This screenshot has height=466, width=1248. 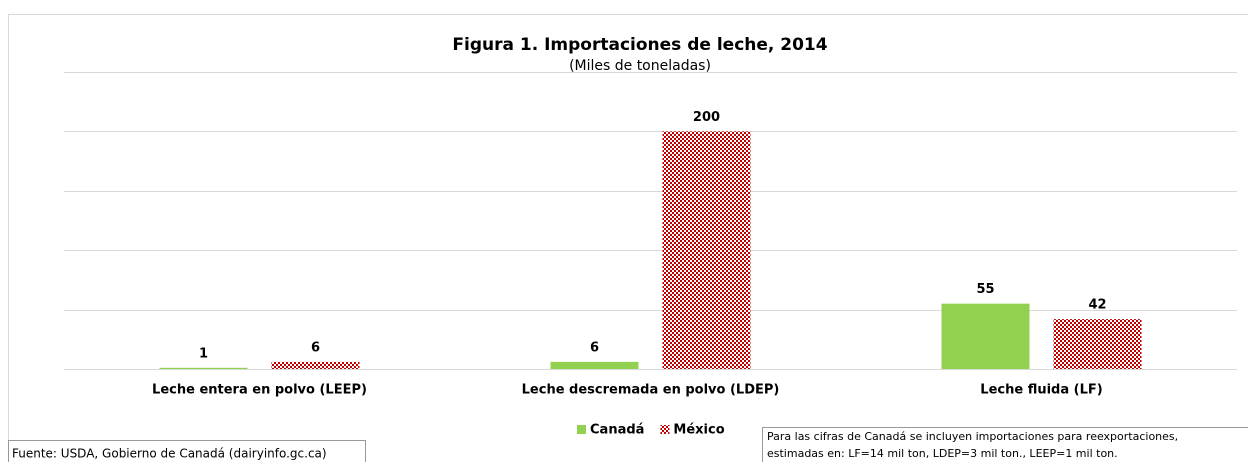 I want to click on legend-label: México, so click(x=698, y=430).